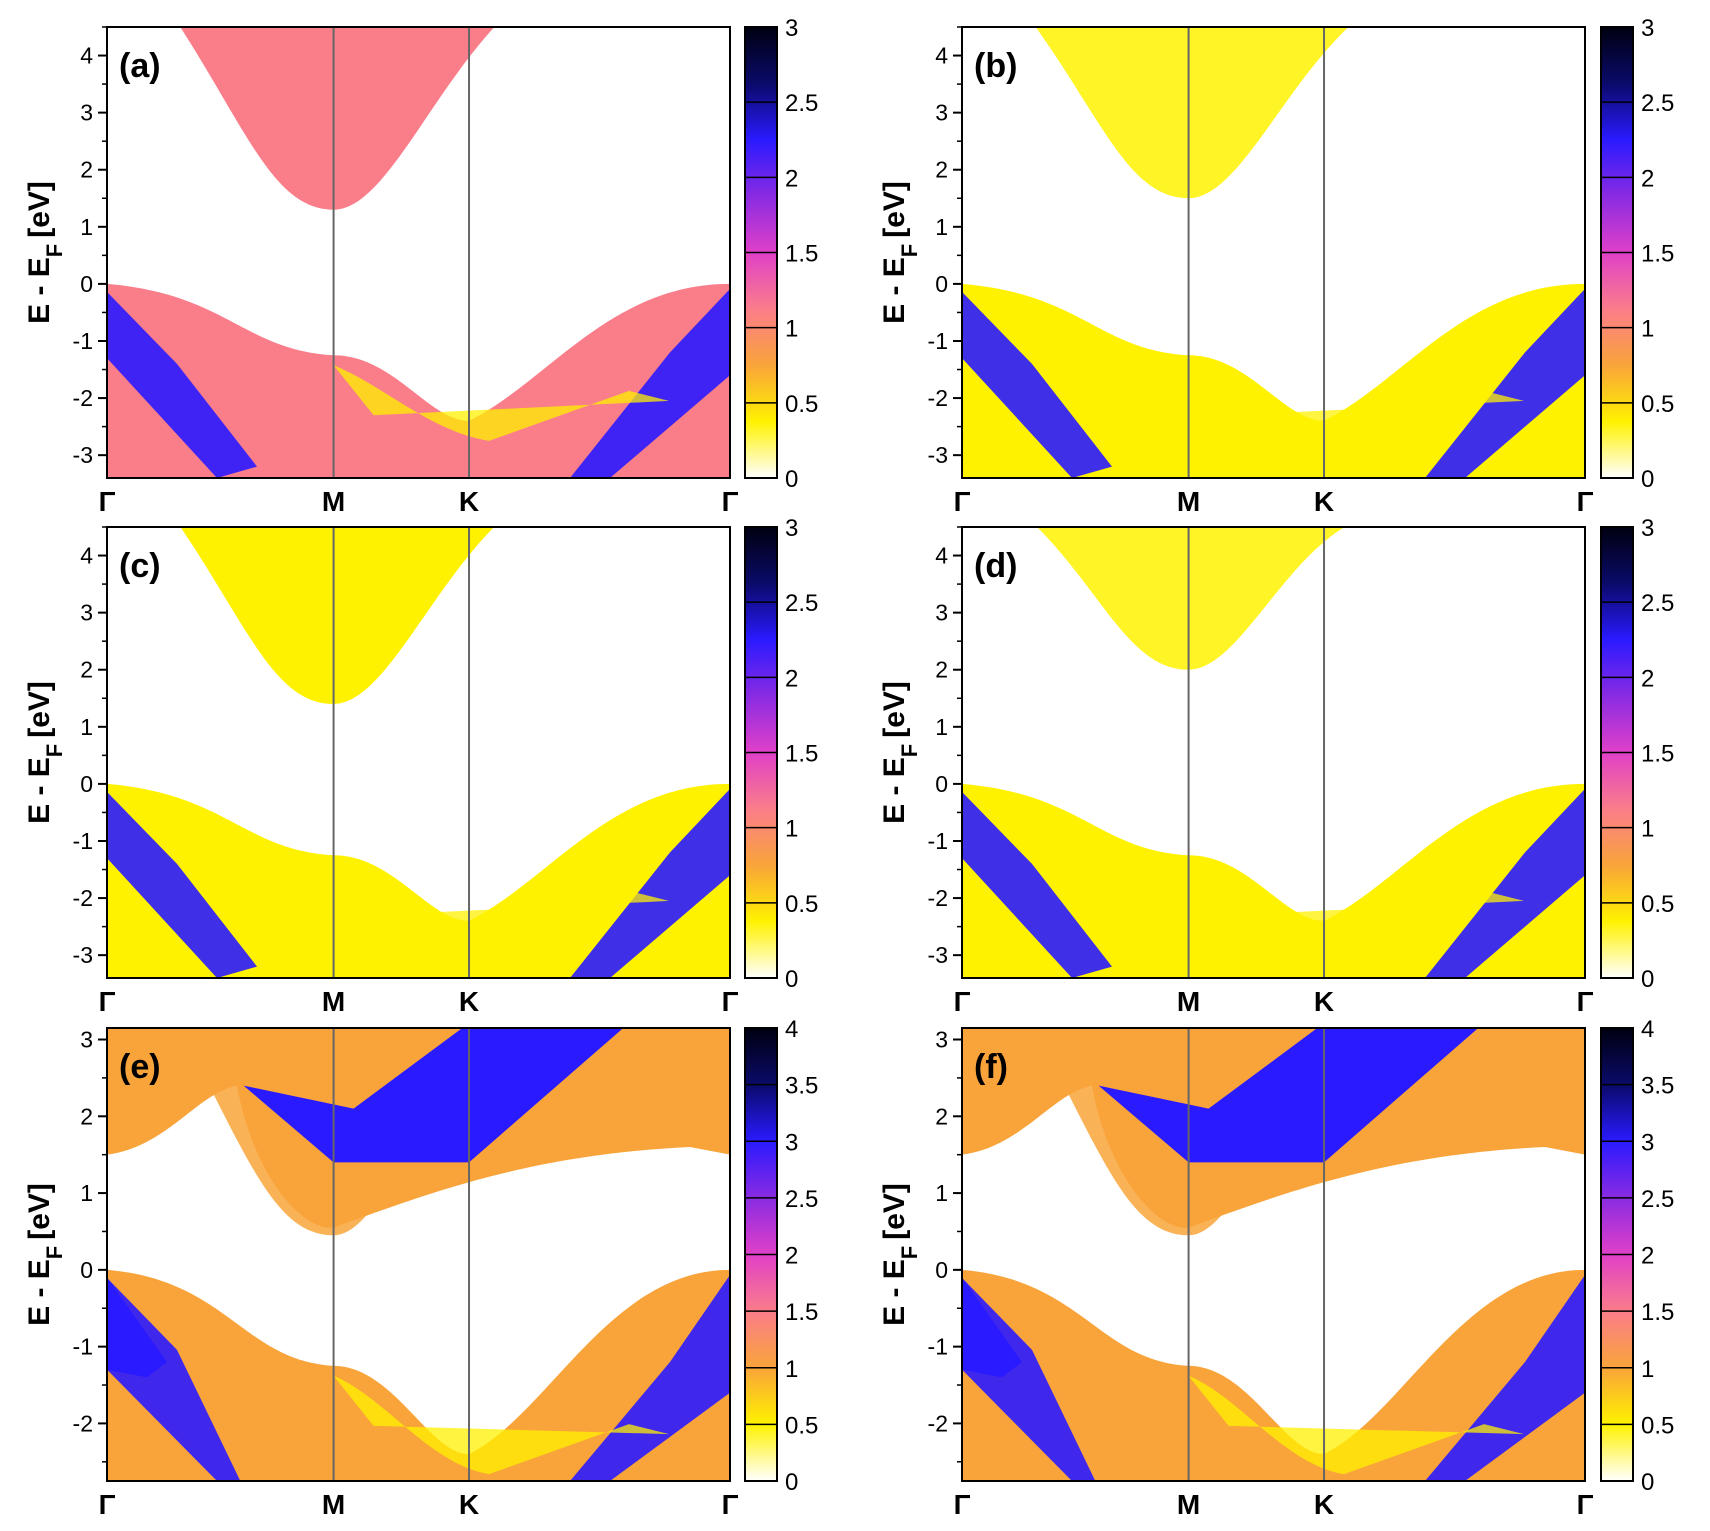 This screenshot has width=1710, height=1531. Describe the element at coordinates (1647, 1029) in the screenshot. I see `colorbar-tick-label: 4` at that location.